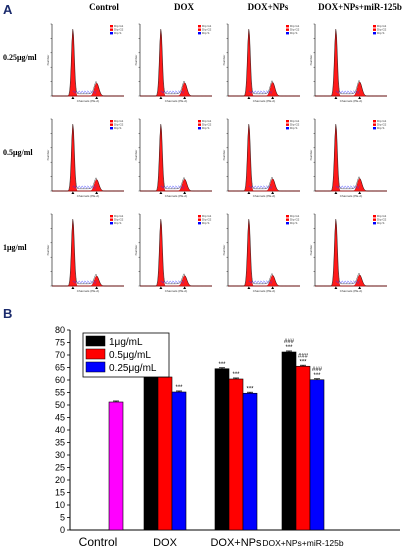 The image size is (411, 550). What do you see at coordinates (98, 542) in the screenshot?
I see `x-category-label: Control` at bounding box center [98, 542].